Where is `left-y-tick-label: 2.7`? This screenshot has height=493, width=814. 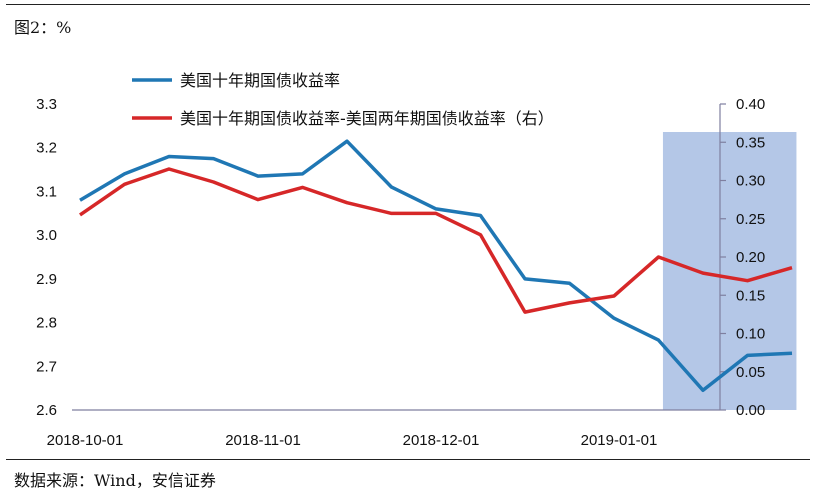 left-y-tick-label: 2.7 is located at coordinates (46, 366).